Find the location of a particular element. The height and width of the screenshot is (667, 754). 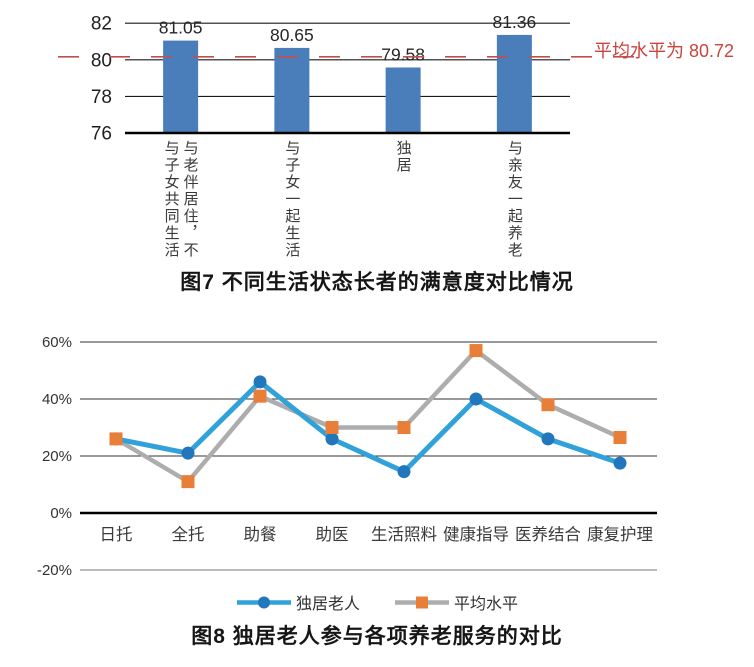

living-alone-series-line is located at coordinates (368, 427).